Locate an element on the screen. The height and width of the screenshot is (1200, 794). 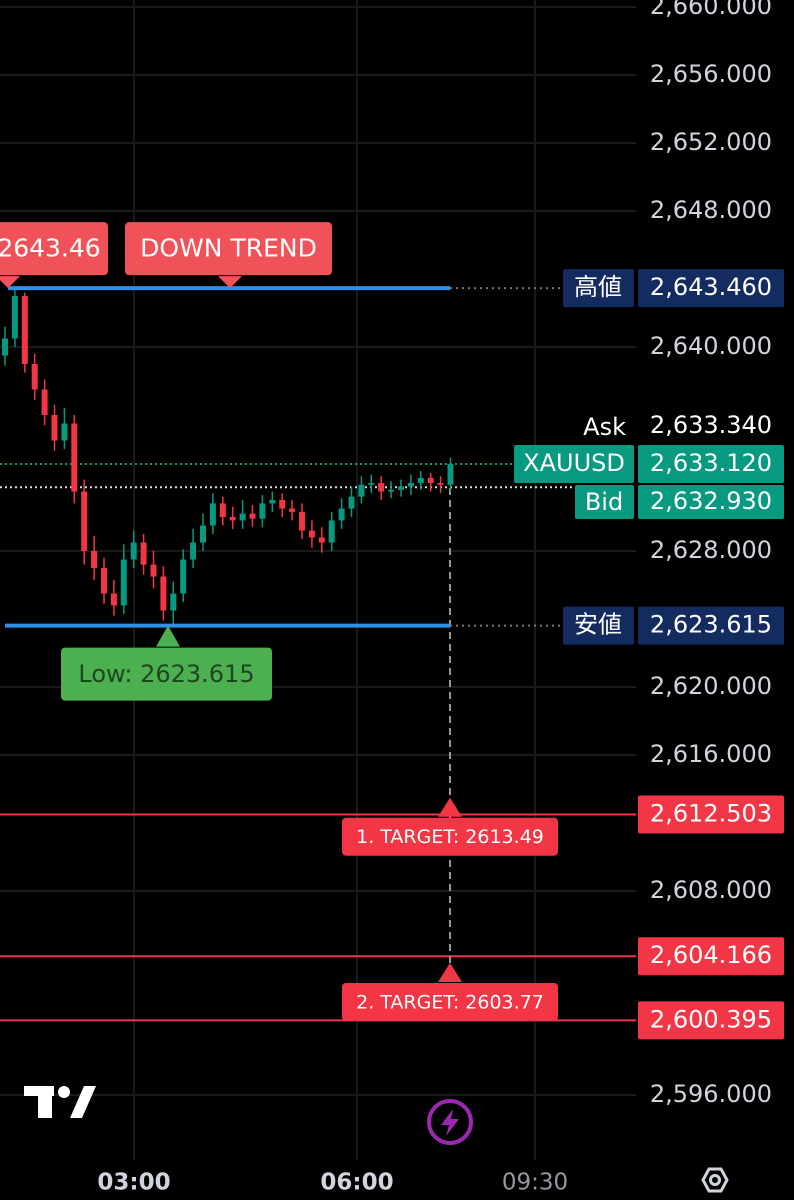
symbol: XAUUSD is located at coordinates (574, 463).